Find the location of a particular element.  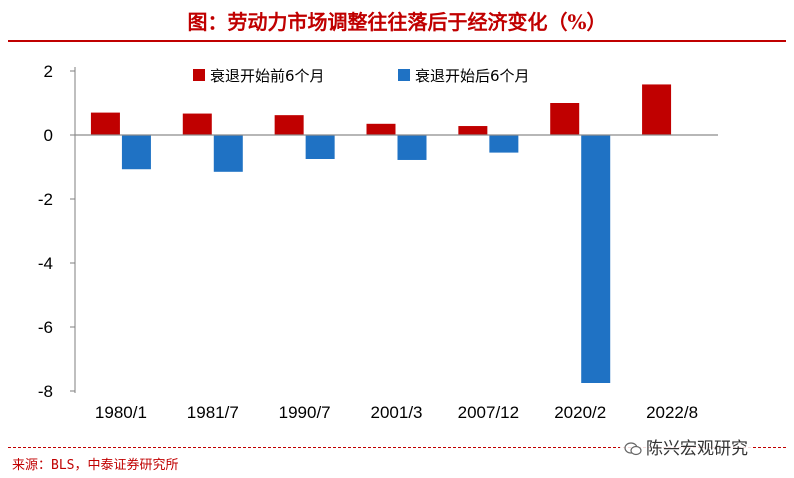

title-underline is located at coordinates (397, 41).